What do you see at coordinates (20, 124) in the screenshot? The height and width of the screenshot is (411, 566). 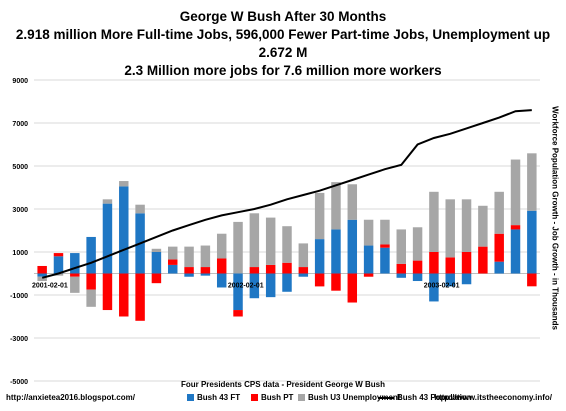 I see `y-tick-label: 7000` at bounding box center [20, 124].